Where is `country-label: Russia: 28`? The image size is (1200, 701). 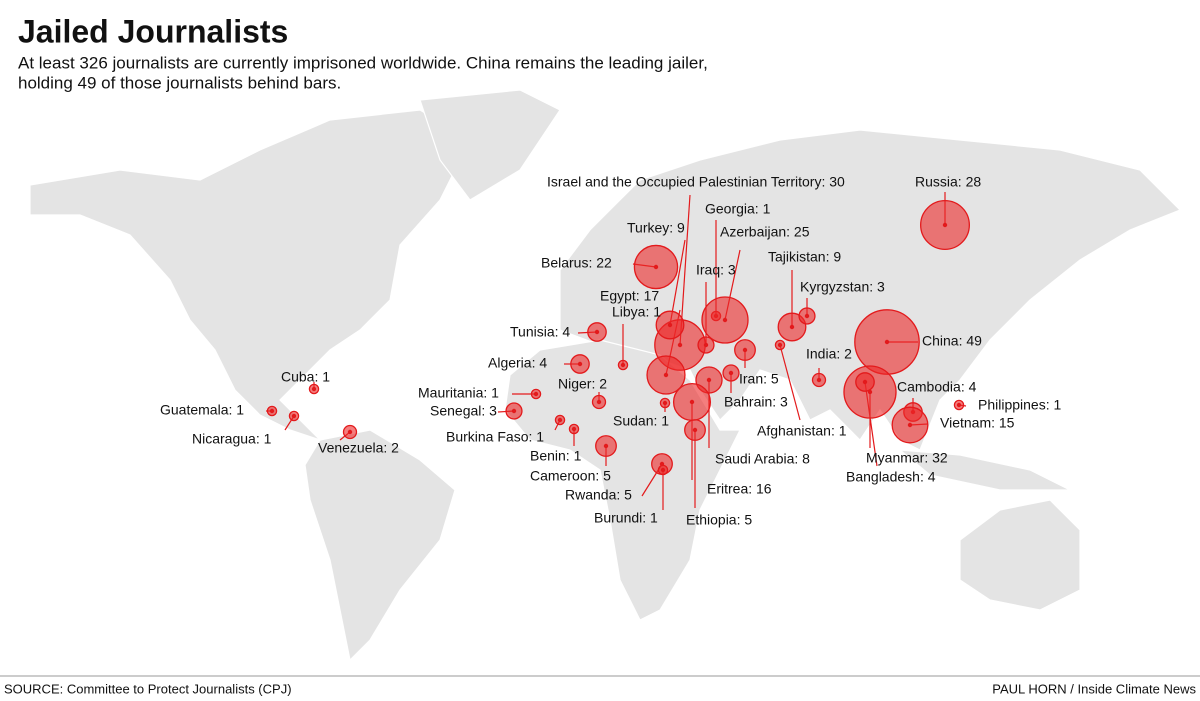
country-label: Russia: 28 is located at coordinates (948, 182).